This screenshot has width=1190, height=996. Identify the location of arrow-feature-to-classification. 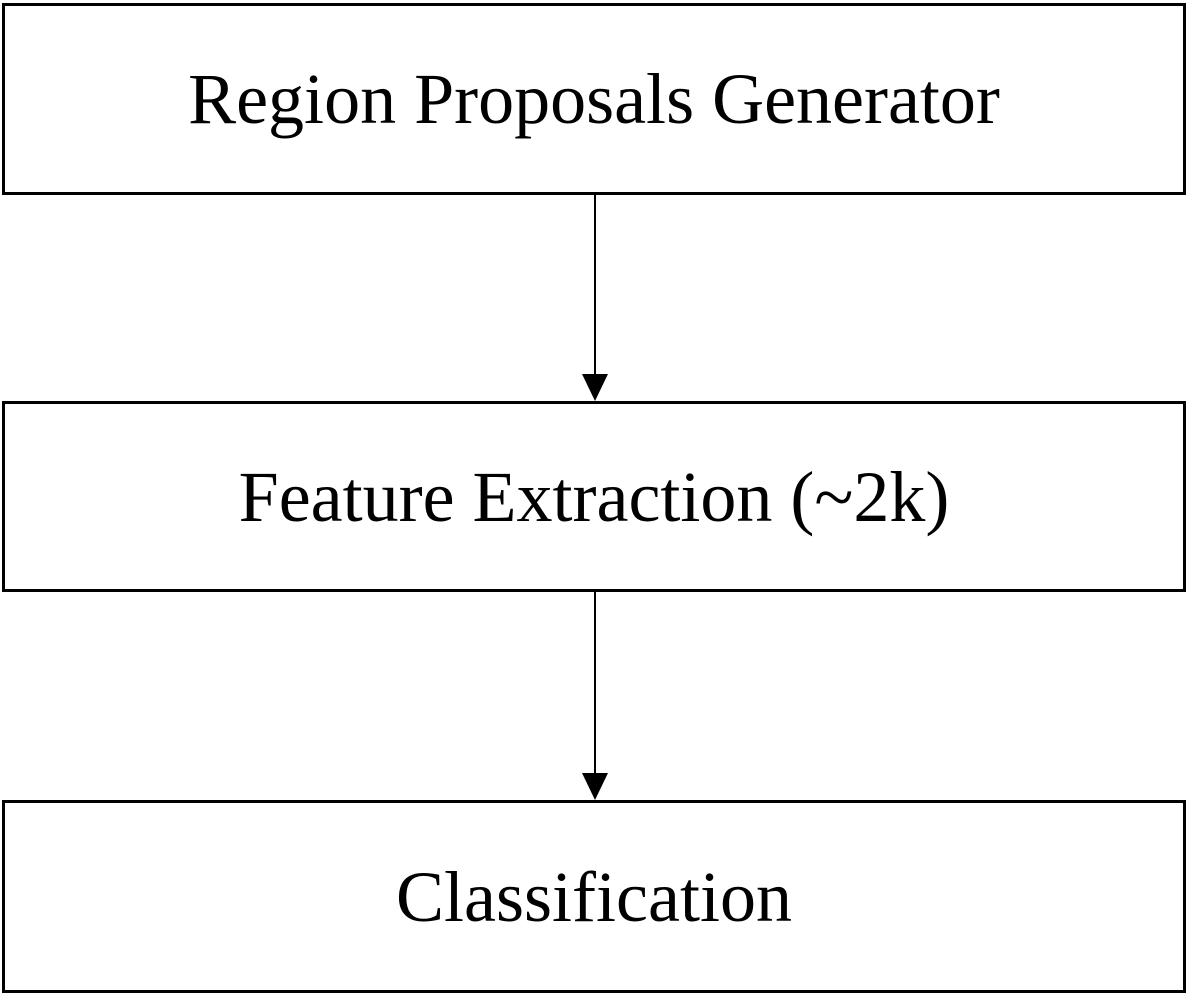
(595, 696).